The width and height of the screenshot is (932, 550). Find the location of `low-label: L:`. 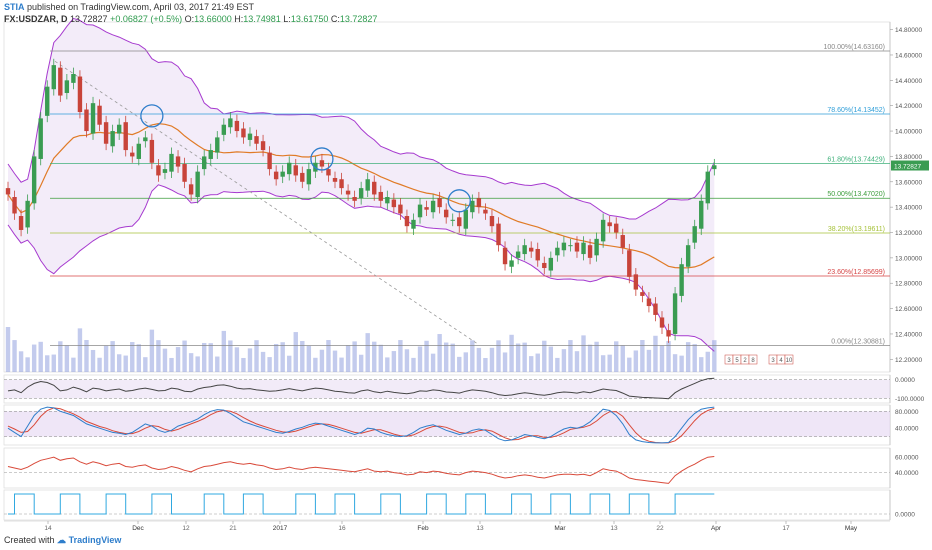

low-label: L: is located at coordinates (287, 19).